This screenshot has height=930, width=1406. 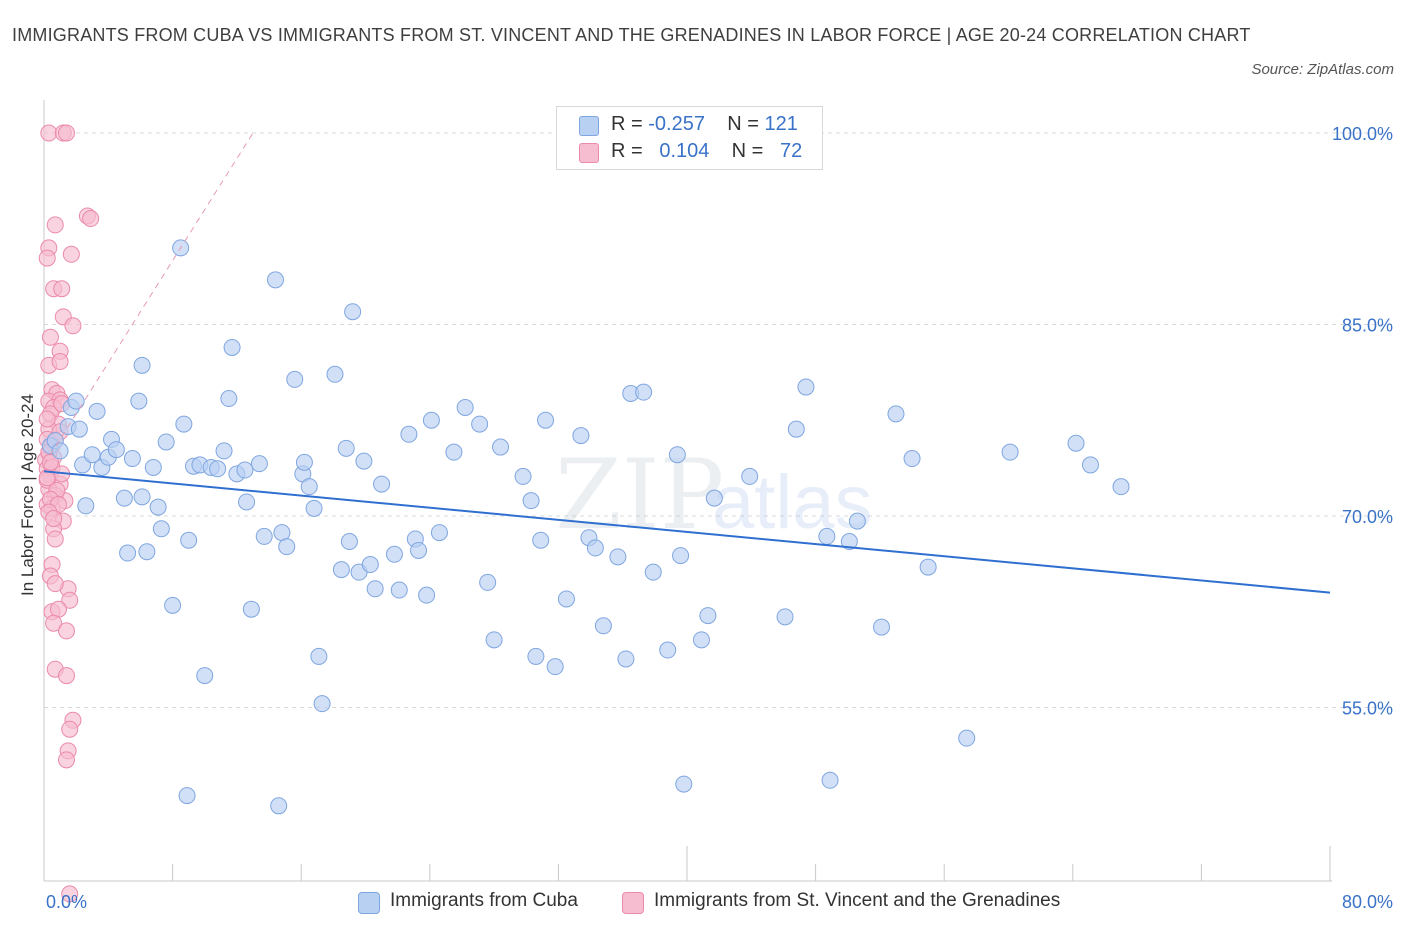 What do you see at coordinates (1367, 326) in the screenshot?
I see `y-tick-label: 85.0%` at bounding box center [1367, 326].